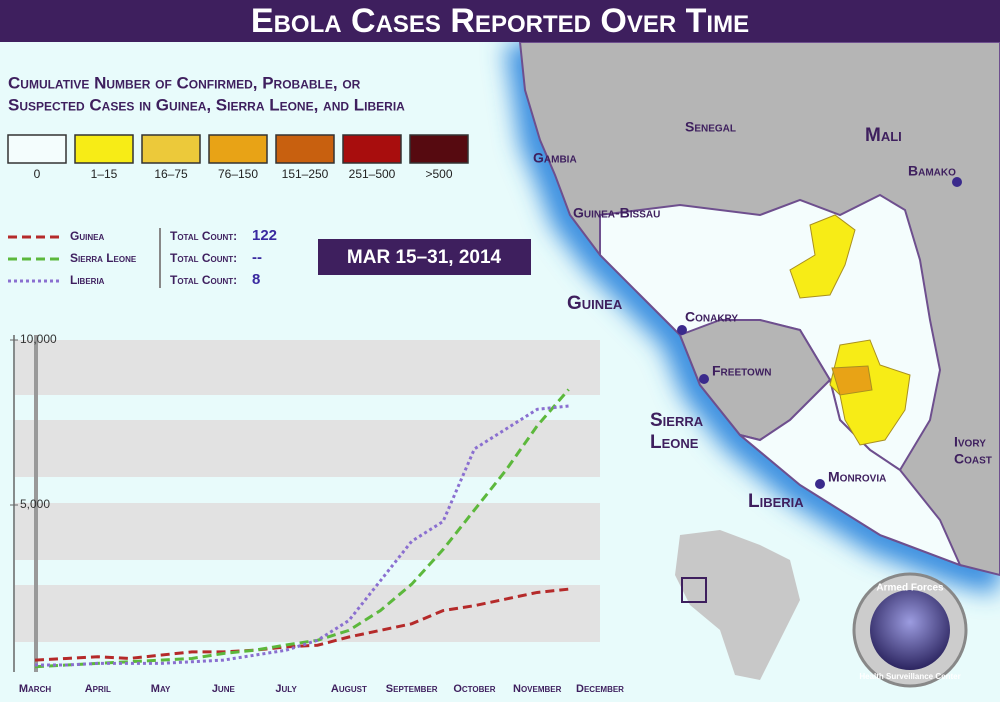 The width and height of the screenshot is (1000, 702). What do you see at coordinates (264, 235) in the screenshot?
I see `total-value: 122` at bounding box center [264, 235].